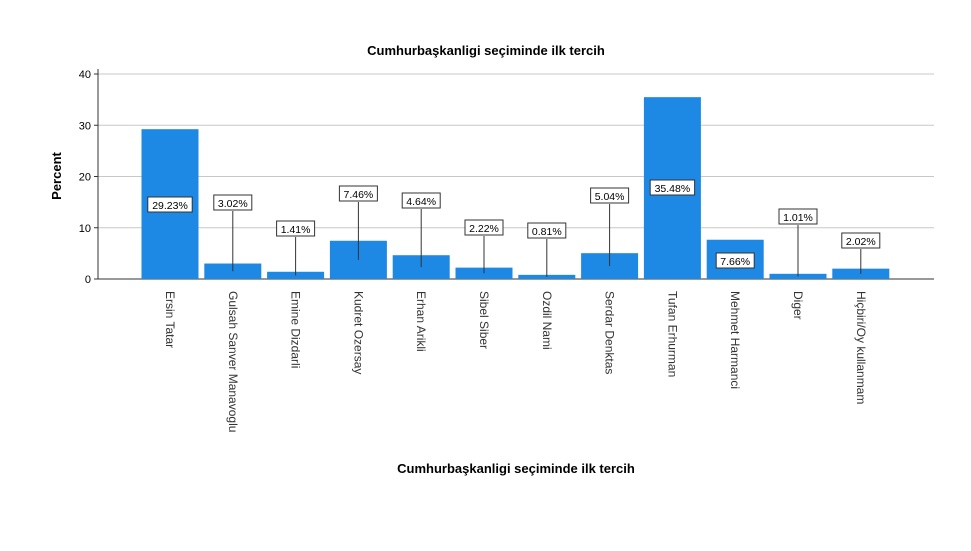  What do you see at coordinates (88, 280) in the screenshot?
I see `y-tick-label: 0` at bounding box center [88, 280].